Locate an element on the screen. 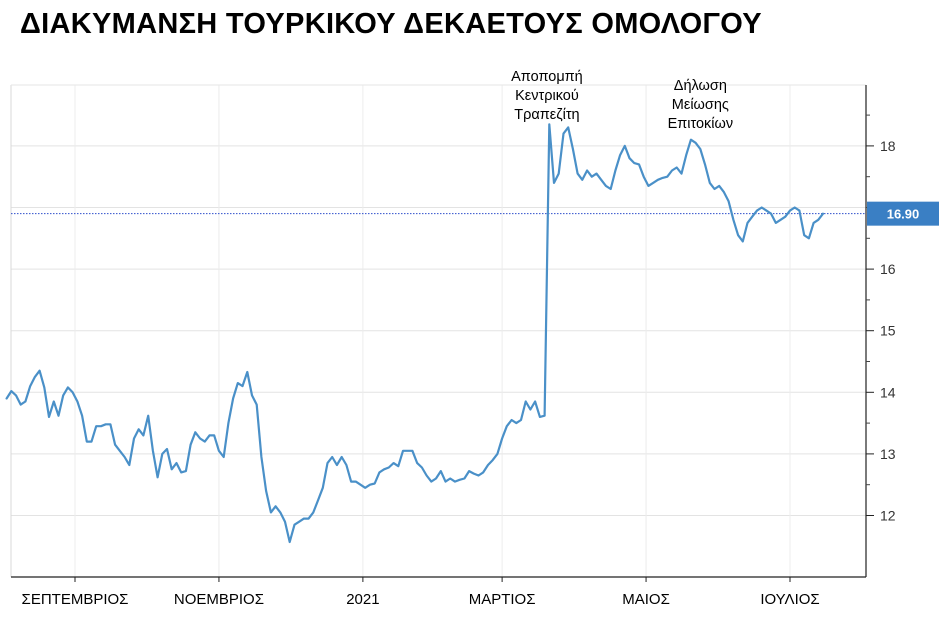 The image size is (941, 637). y-tick-label: 15 is located at coordinates (888, 331).